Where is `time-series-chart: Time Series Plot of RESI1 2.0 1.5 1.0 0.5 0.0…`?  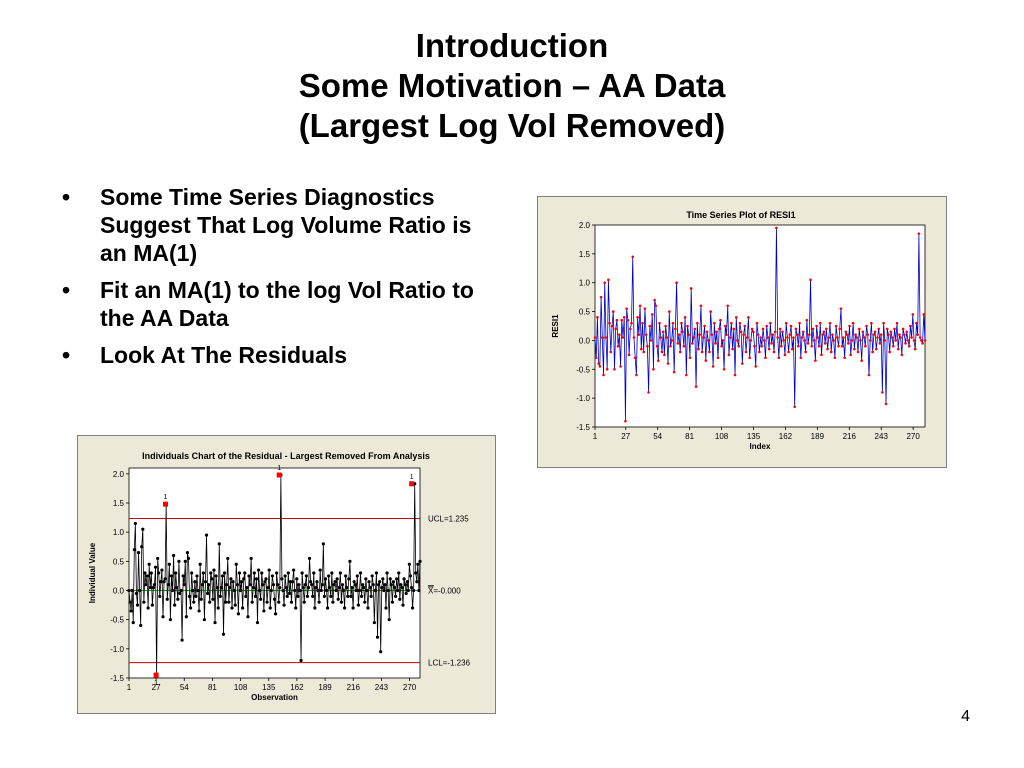
time-series-chart: Time Series Plot of RESI1 2.0 1.5 1.0 0.5 0.0… is located at coordinates (742, 332).